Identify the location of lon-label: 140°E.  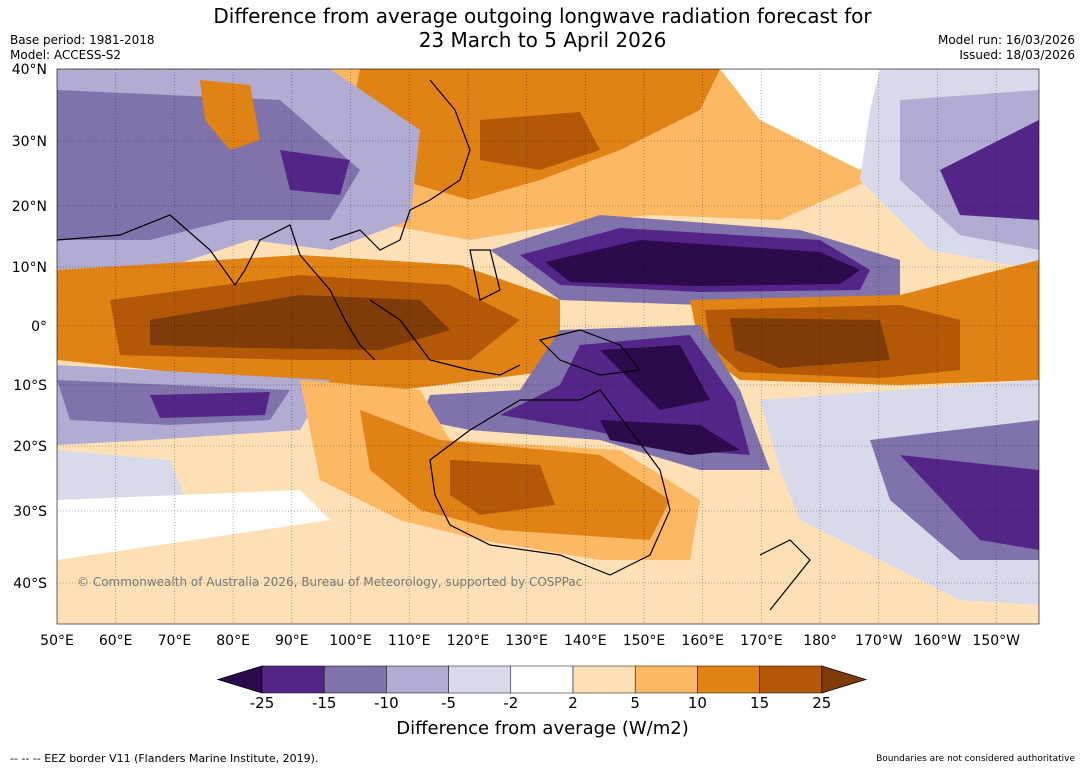
(585, 641).